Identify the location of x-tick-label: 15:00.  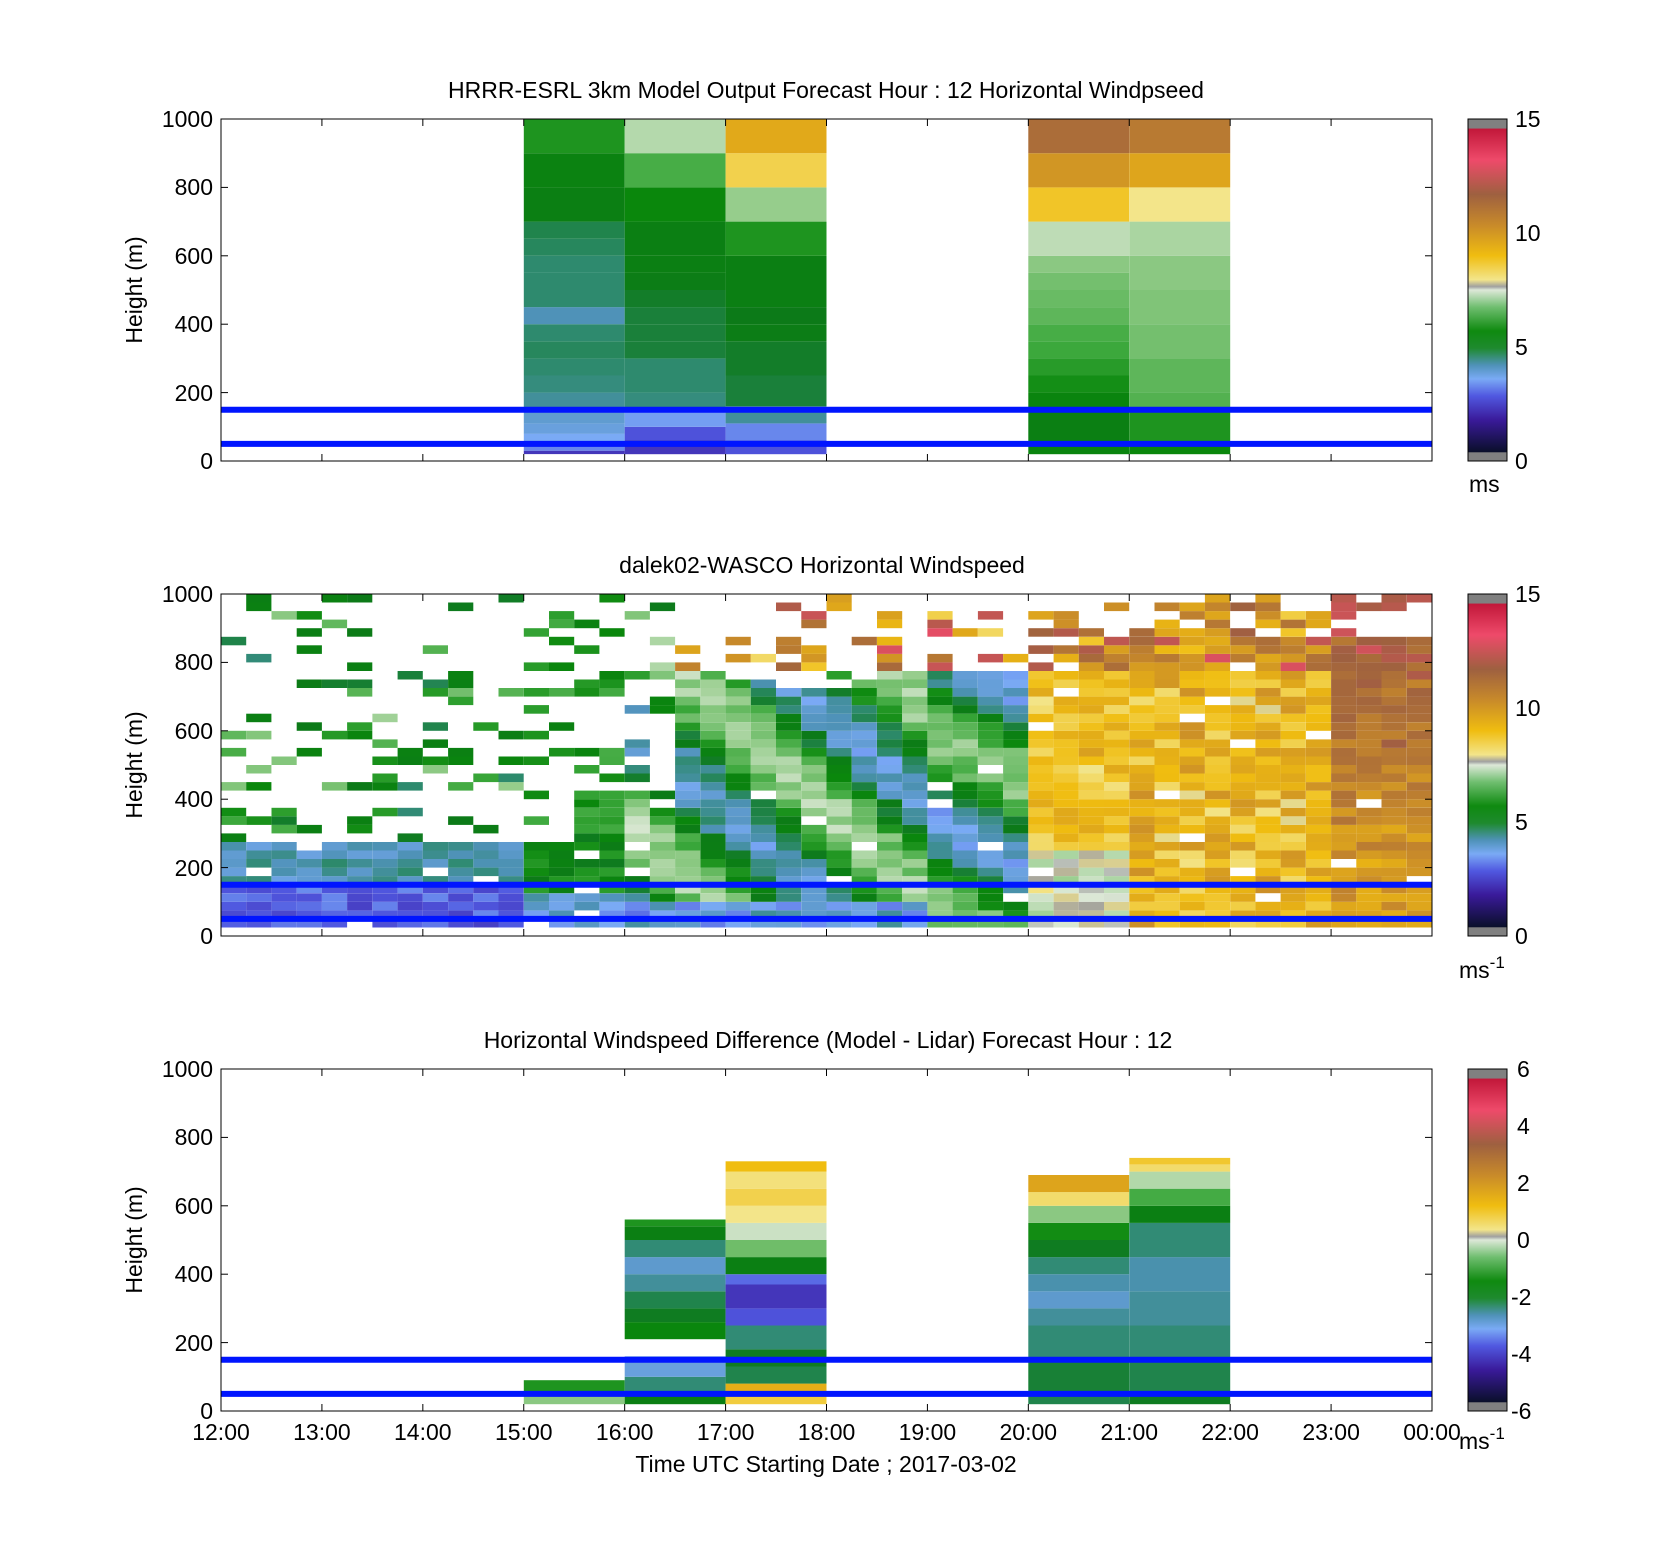
(524, 1432).